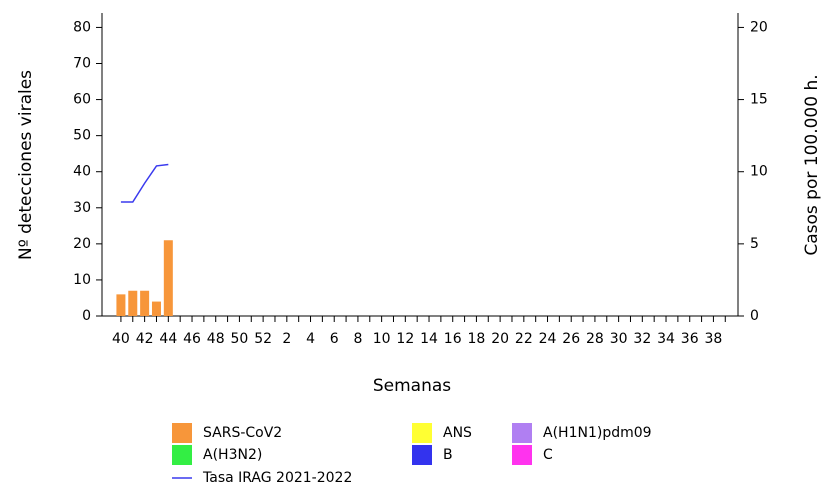 The width and height of the screenshot is (825, 488). Describe the element at coordinates (759, 100) in the screenshot. I see `y2-tick-label: 15` at that location.